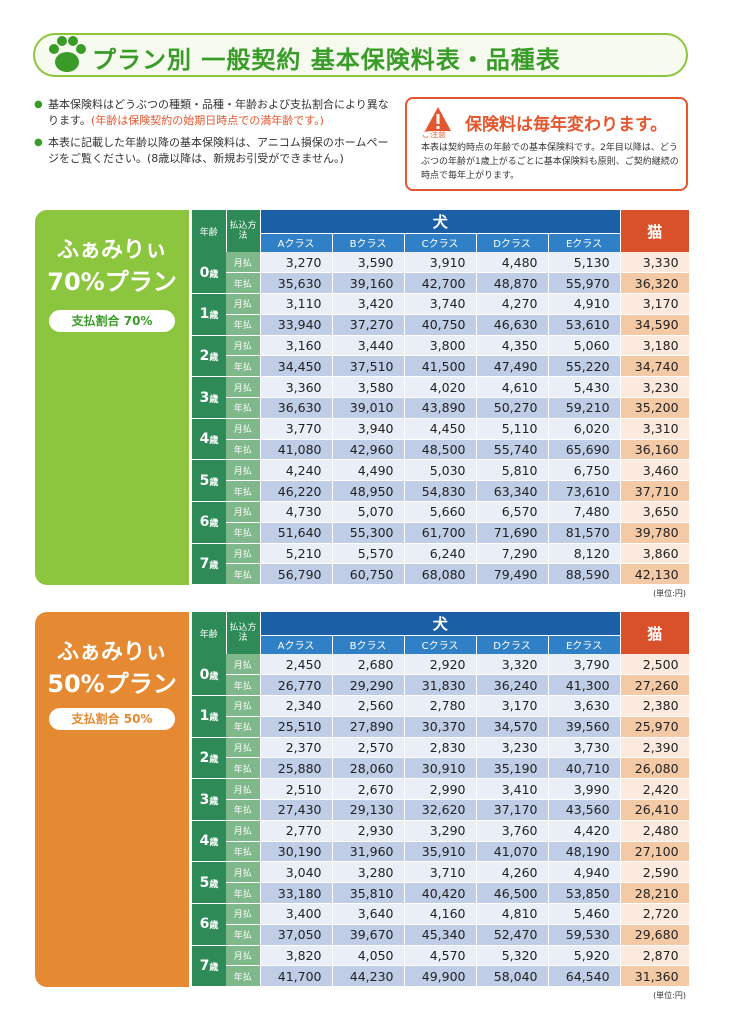 The width and height of the screenshot is (735, 1024). I want to click on plan-50-name-line2: 50%プラン, so click(112, 684).